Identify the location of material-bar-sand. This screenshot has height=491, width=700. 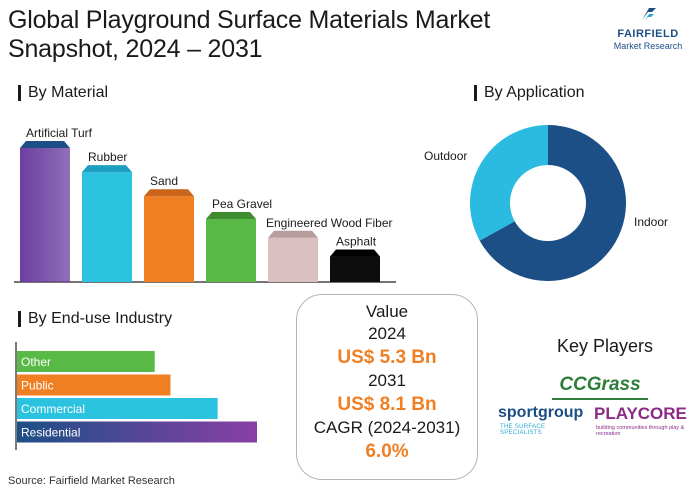
(169, 239).